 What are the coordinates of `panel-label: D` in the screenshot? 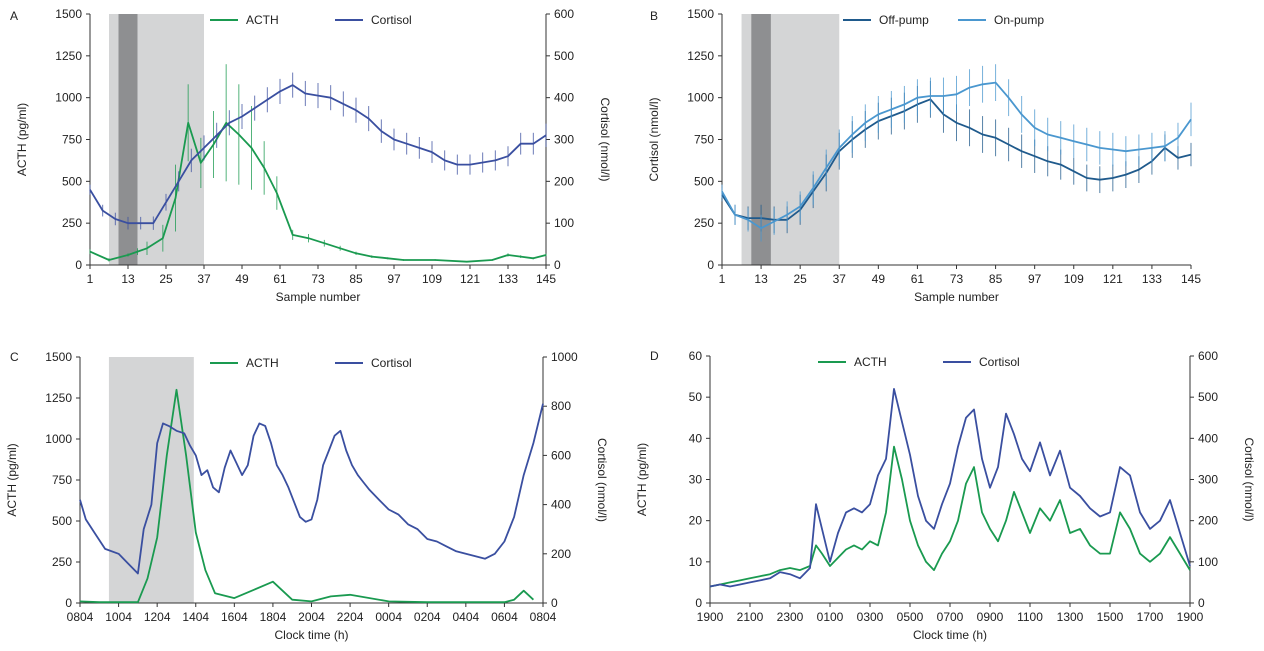 It's located at (654, 356).